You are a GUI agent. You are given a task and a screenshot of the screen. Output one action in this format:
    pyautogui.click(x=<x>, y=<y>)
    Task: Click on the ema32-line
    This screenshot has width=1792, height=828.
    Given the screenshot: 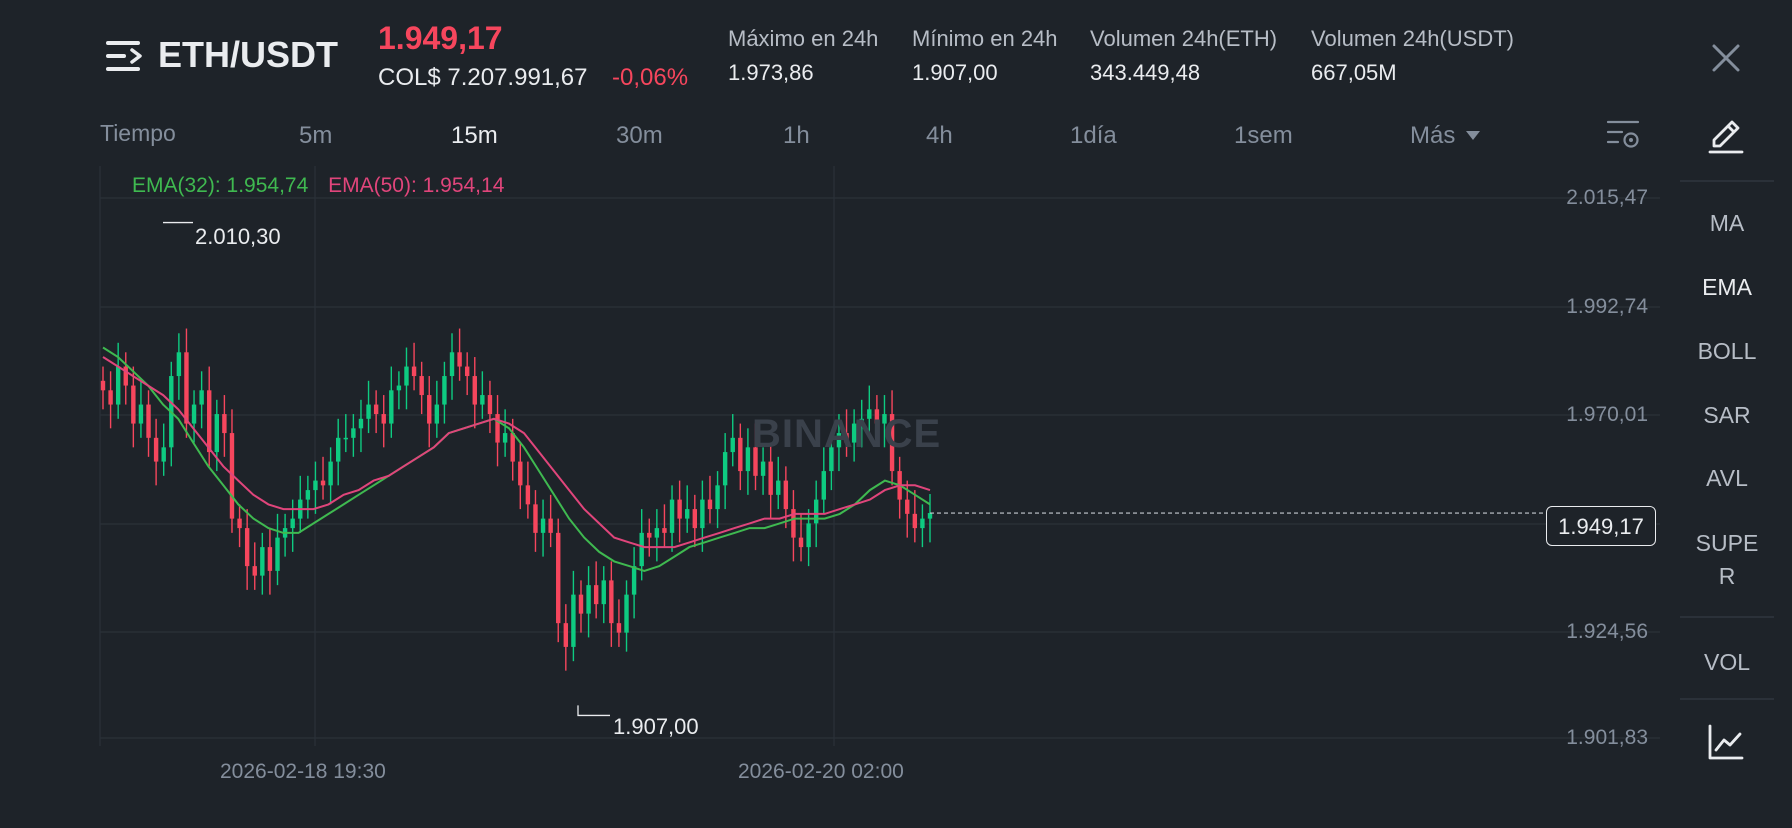 What is the action you would take?
    pyautogui.click(x=516, y=459)
    